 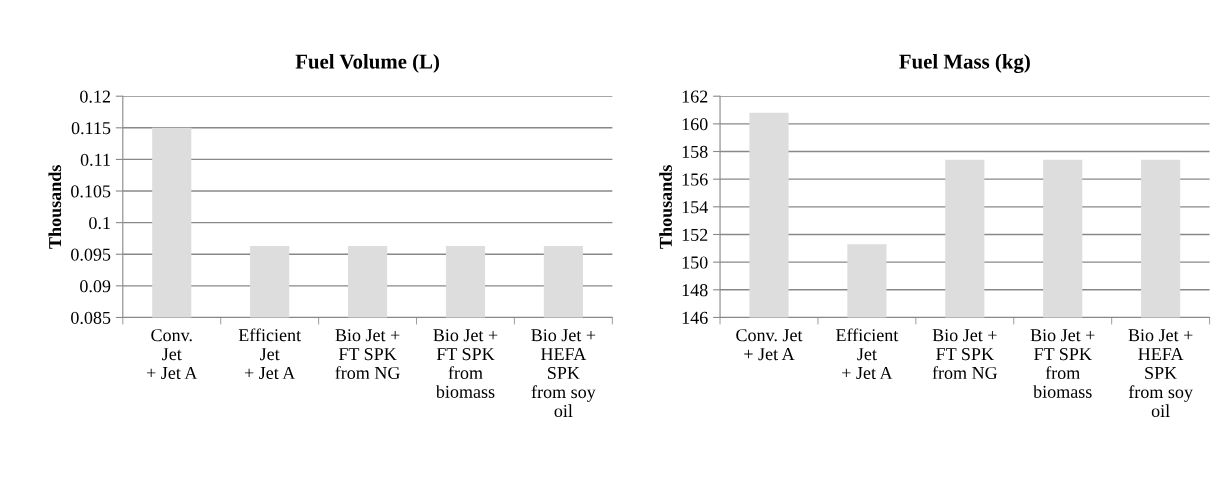 I want to click on y-tick-label: 0.09, so click(x=95, y=286).